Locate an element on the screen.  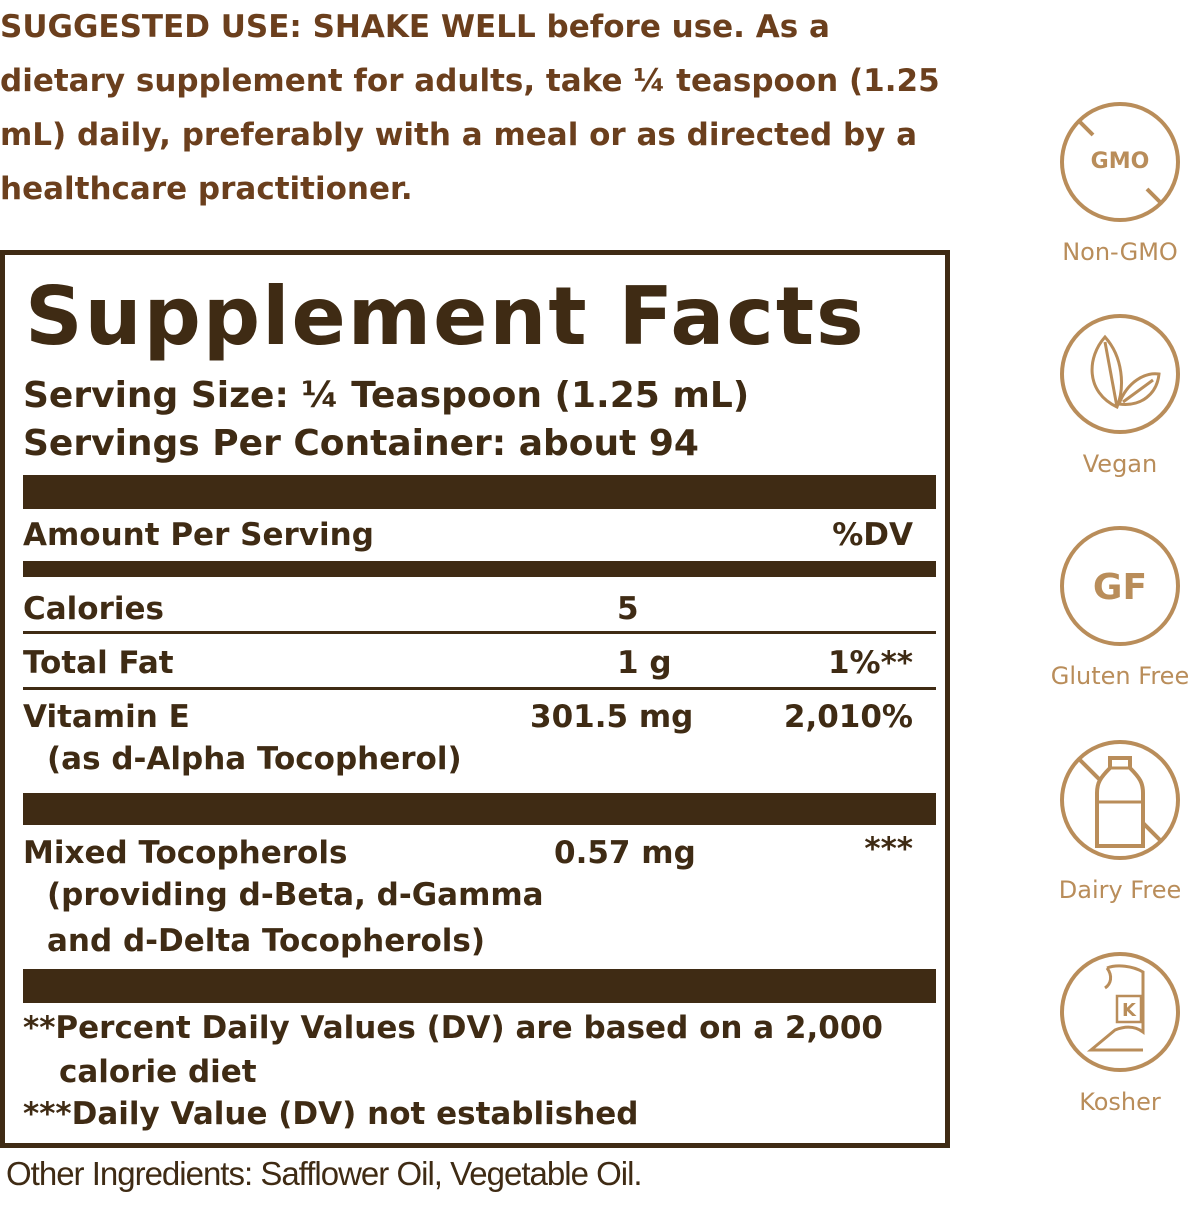
badge-label: Dairy Free is located at coordinates (1120, 890).